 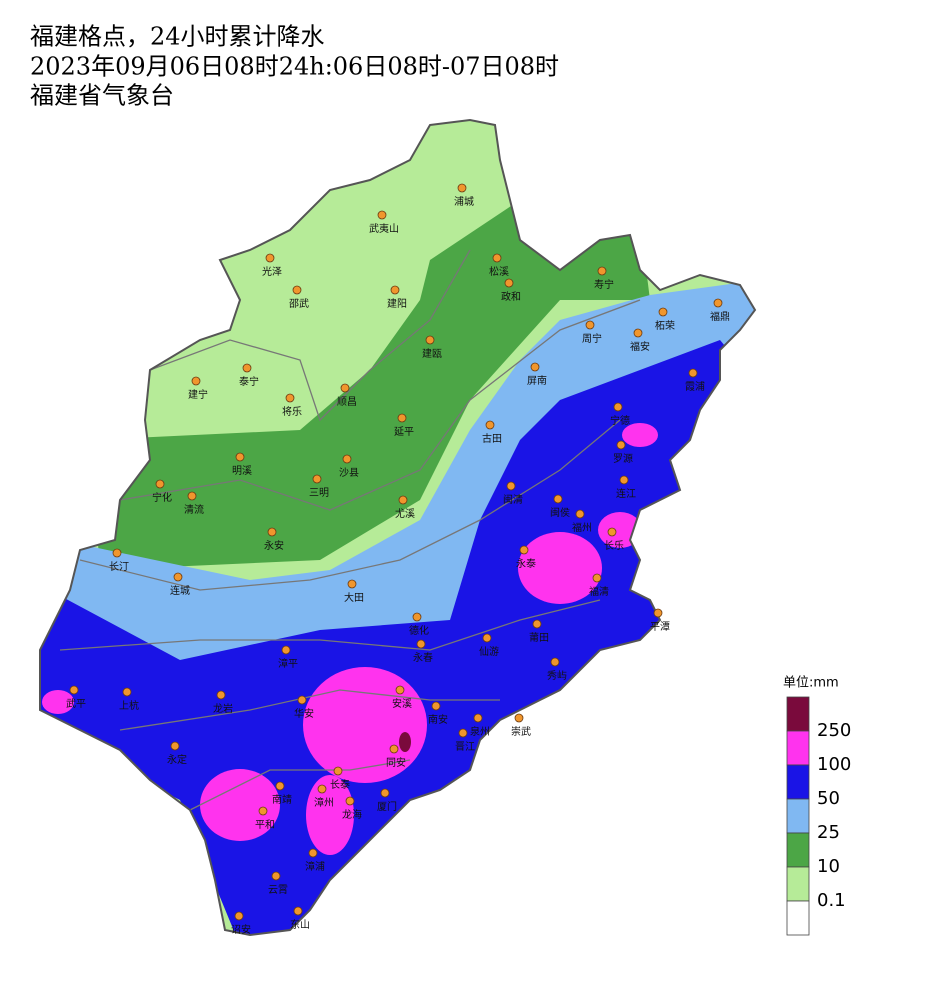 What do you see at coordinates (129, 705) in the screenshot?
I see `city-label: 上杭` at bounding box center [129, 705].